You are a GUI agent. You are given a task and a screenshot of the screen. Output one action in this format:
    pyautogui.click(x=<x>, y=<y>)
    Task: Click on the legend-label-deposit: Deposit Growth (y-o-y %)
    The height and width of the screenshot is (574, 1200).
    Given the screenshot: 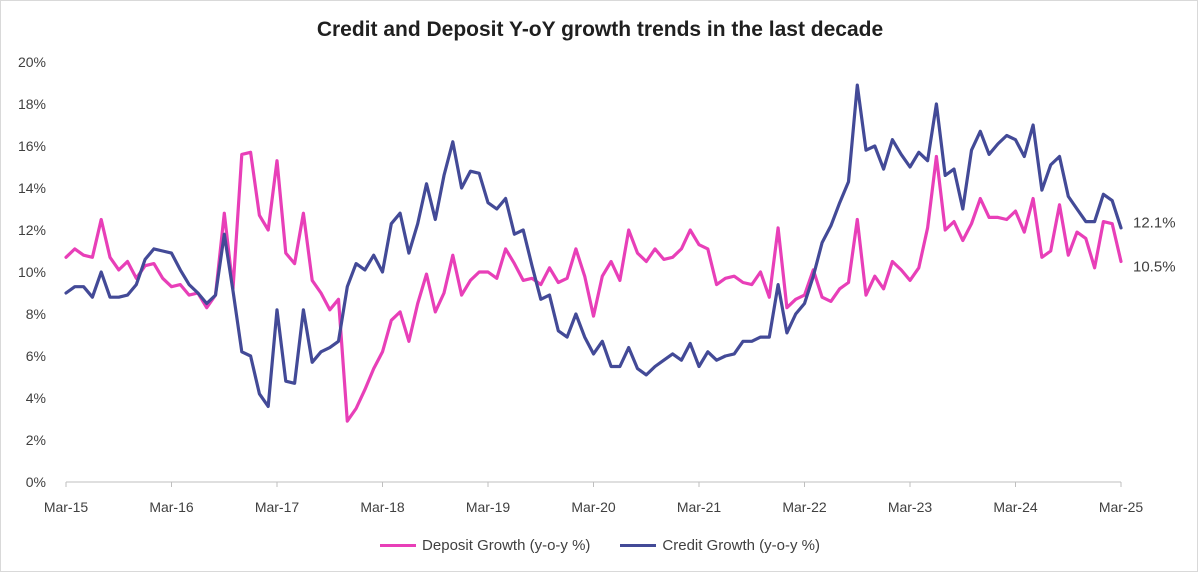 What is the action you would take?
    pyautogui.click(x=506, y=545)
    